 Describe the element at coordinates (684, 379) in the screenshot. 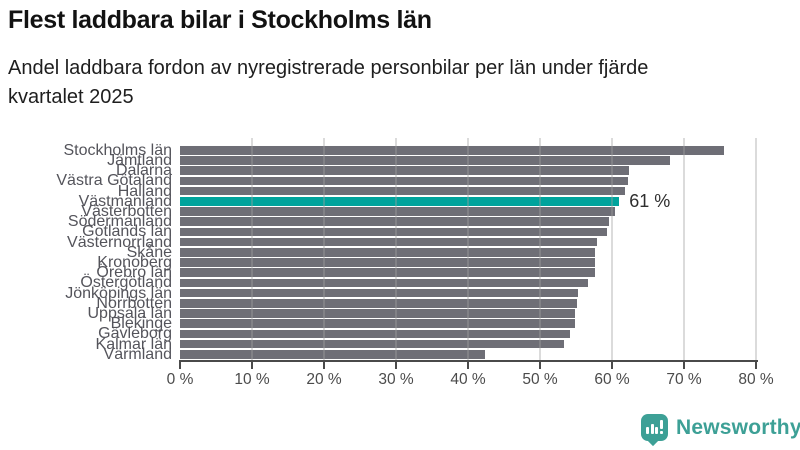

I see `axis-tick-label: 70 %` at that location.